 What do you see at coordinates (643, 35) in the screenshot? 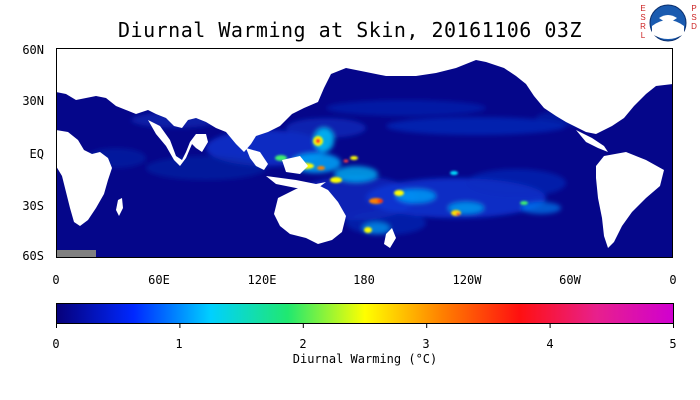
I see `logo-letter: L` at bounding box center [643, 35].